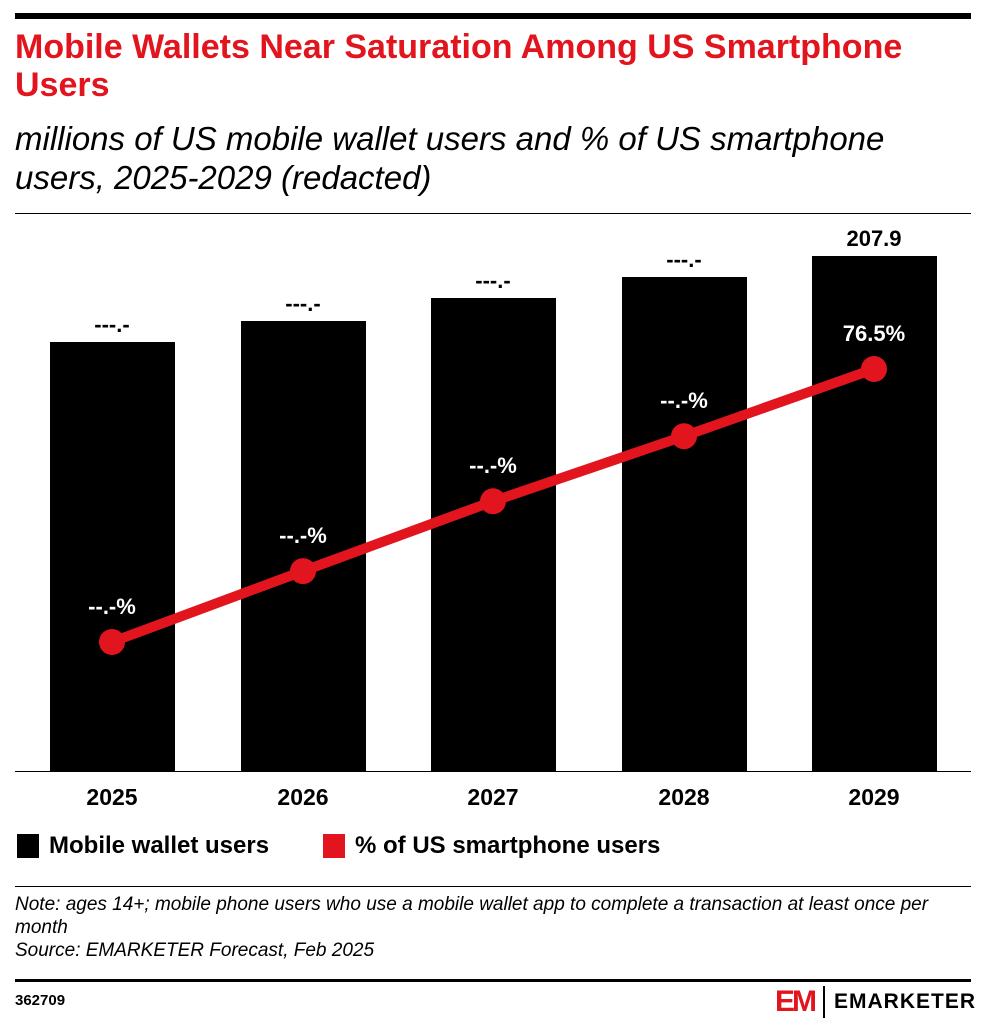 The width and height of the screenshot is (982, 1030). What do you see at coordinates (874, 797) in the screenshot?
I see `x-tick-label: 2029` at bounding box center [874, 797].